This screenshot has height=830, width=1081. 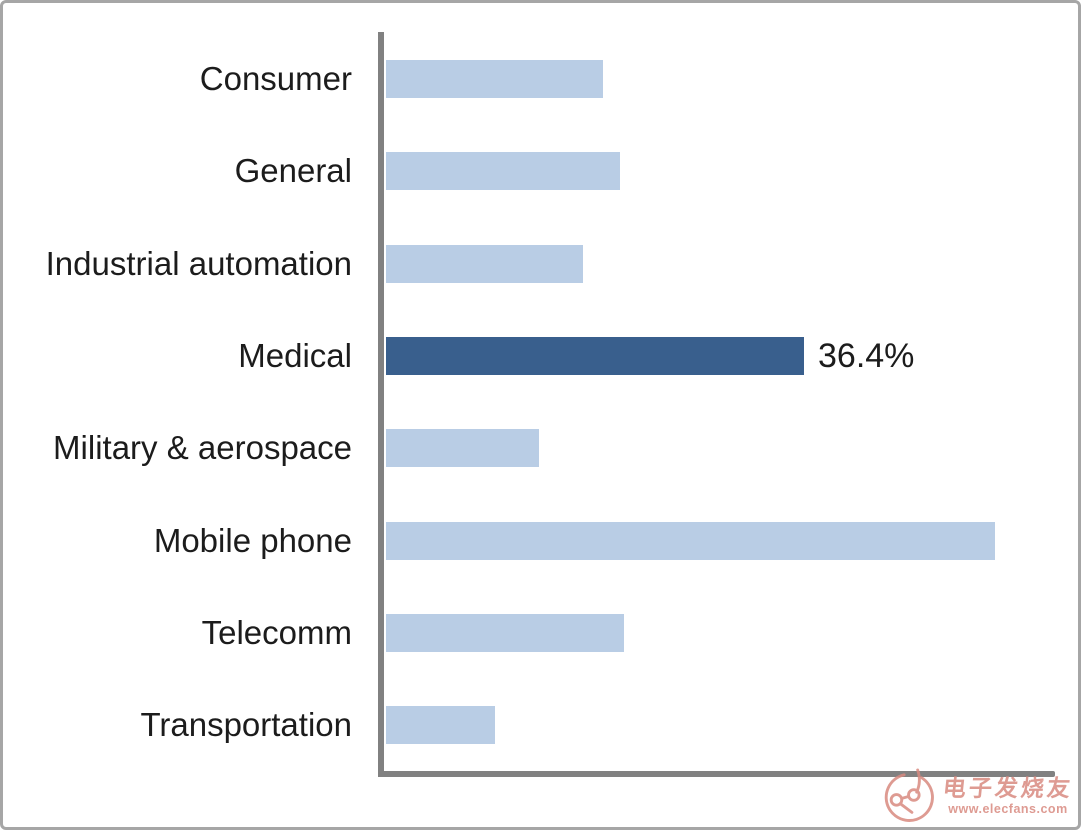 What do you see at coordinates (252, 540) in the screenshot?
I see `category-label: Mobile phone` at bounding box center [252, 540].